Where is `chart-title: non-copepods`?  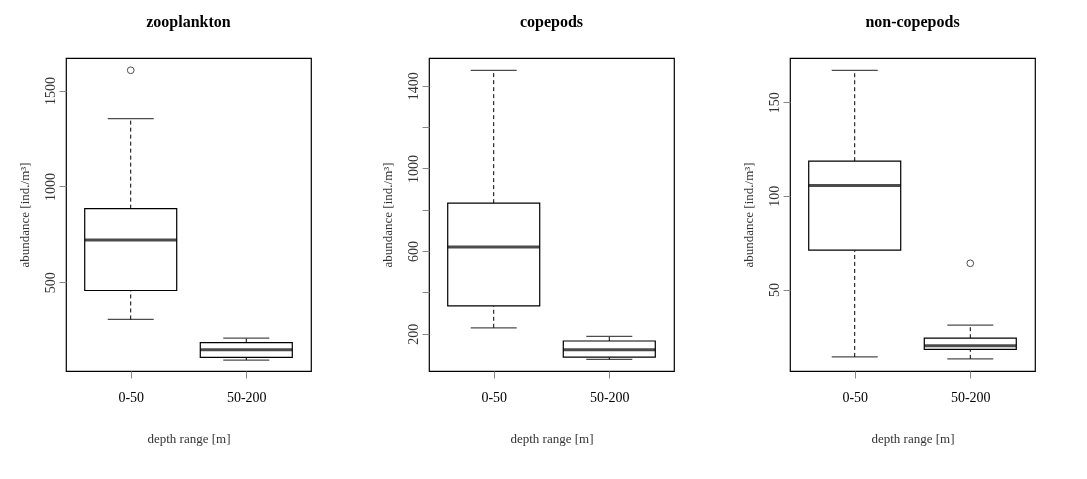 chart-title: non-copepods is located at coordinates (912, 22).